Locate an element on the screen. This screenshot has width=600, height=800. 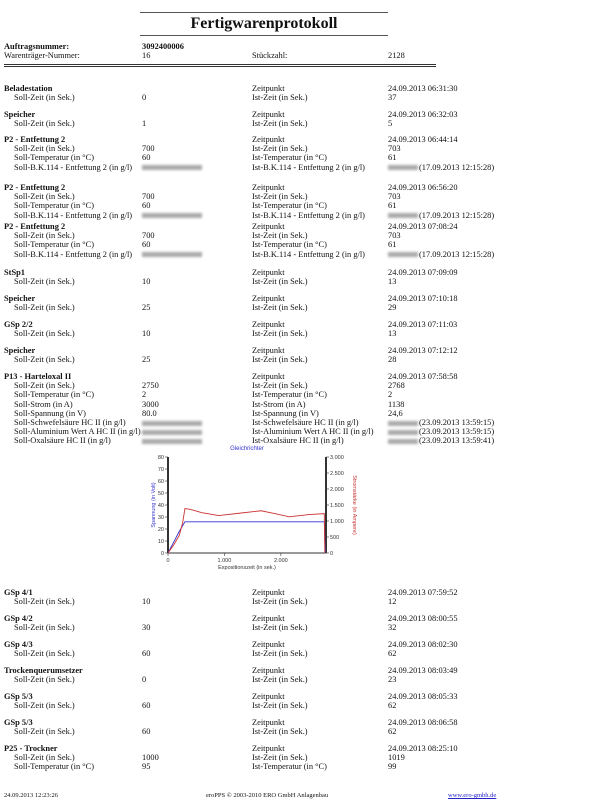
footer-link: www.ero-gmbh.de is located at coordinates (472, 795).